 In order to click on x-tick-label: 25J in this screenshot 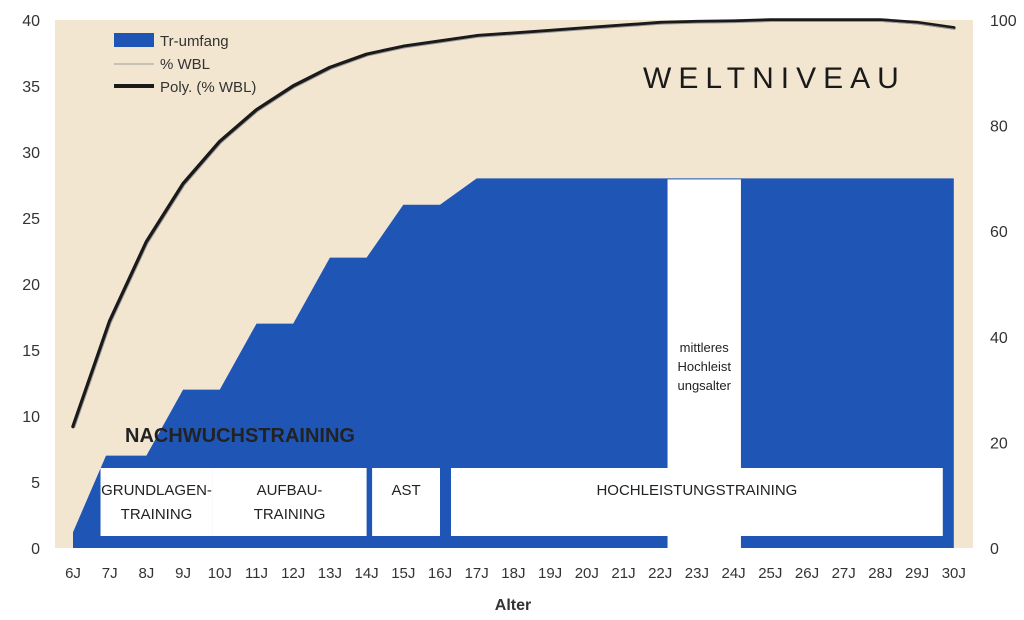, I will do `click(770, 573)`.